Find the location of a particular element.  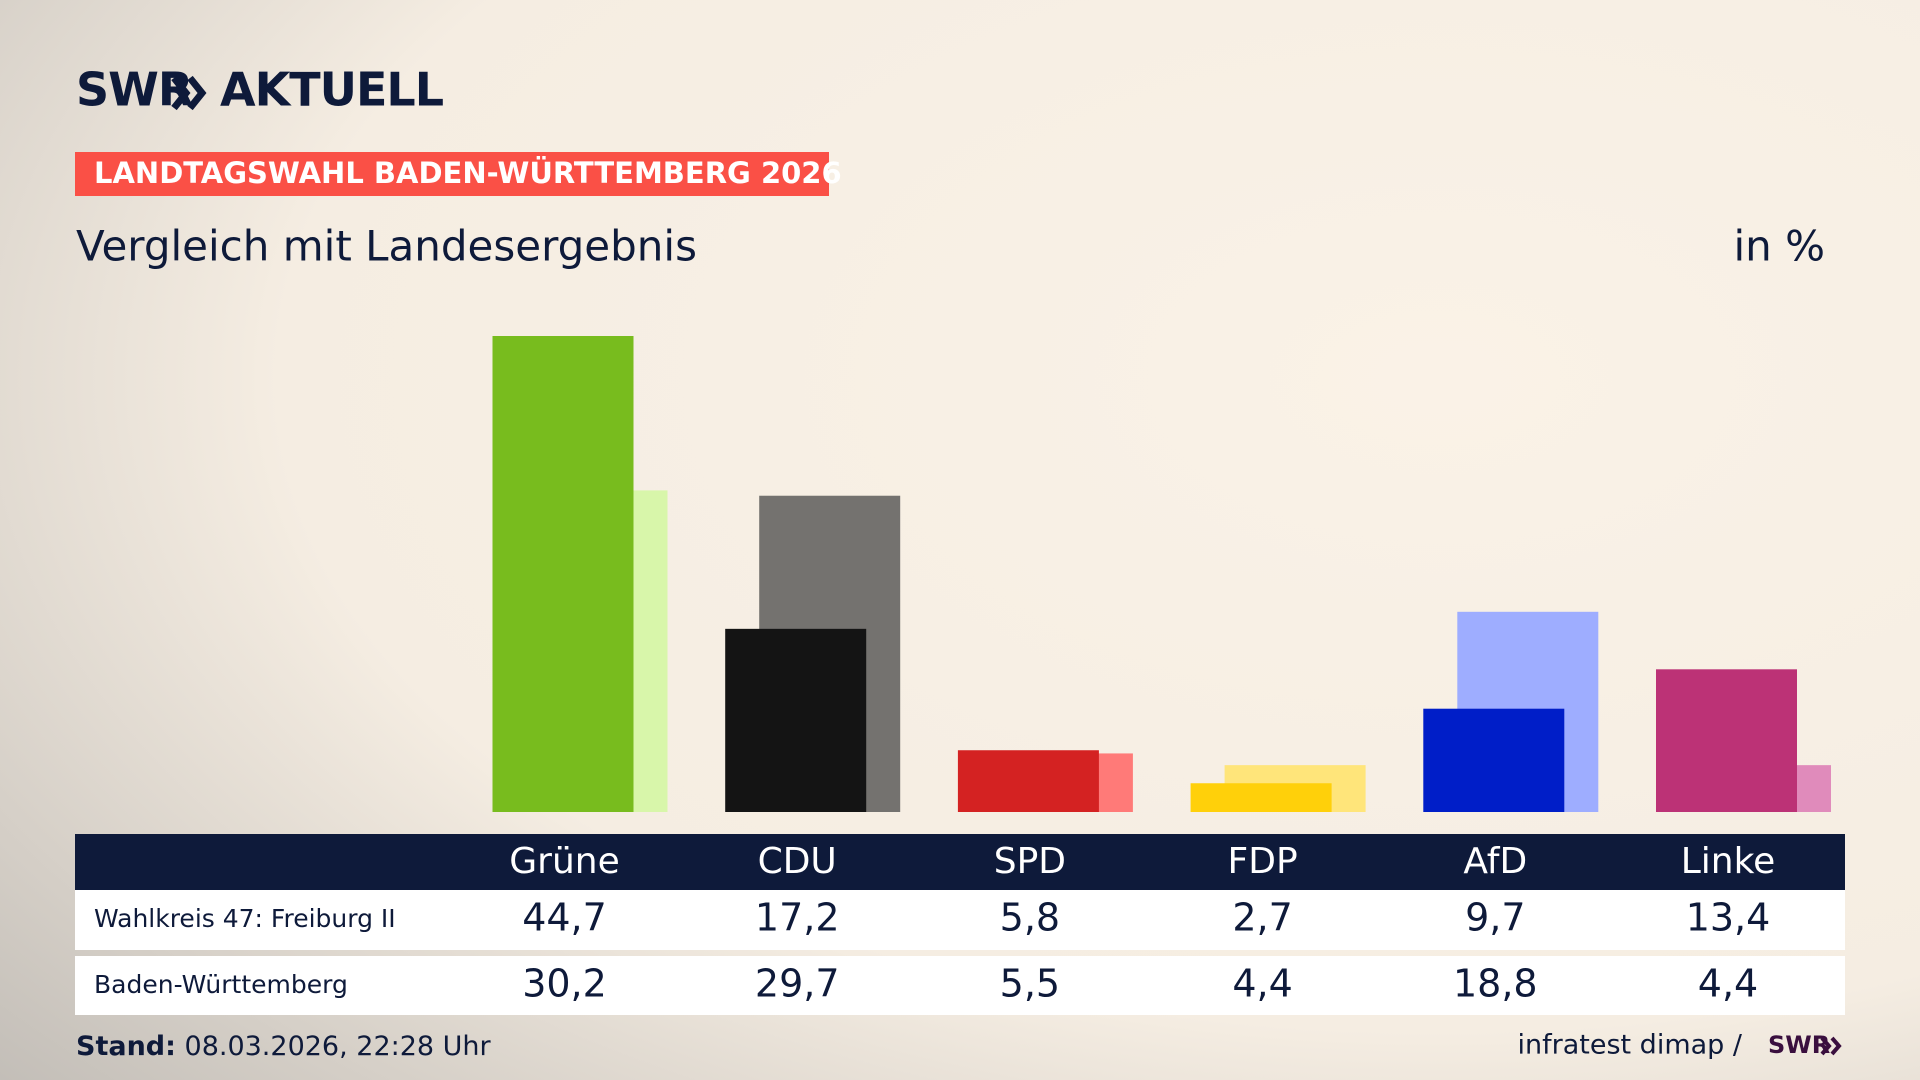

row-label: Baden-Württemberg is located at coordinates (221, 984).